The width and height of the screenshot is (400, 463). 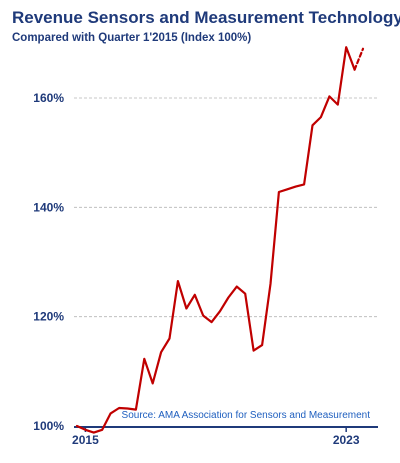 What do you see at coordinates (359, 59) in the screenshot?
I see `forecast-line` at bounding box center [359, 59].